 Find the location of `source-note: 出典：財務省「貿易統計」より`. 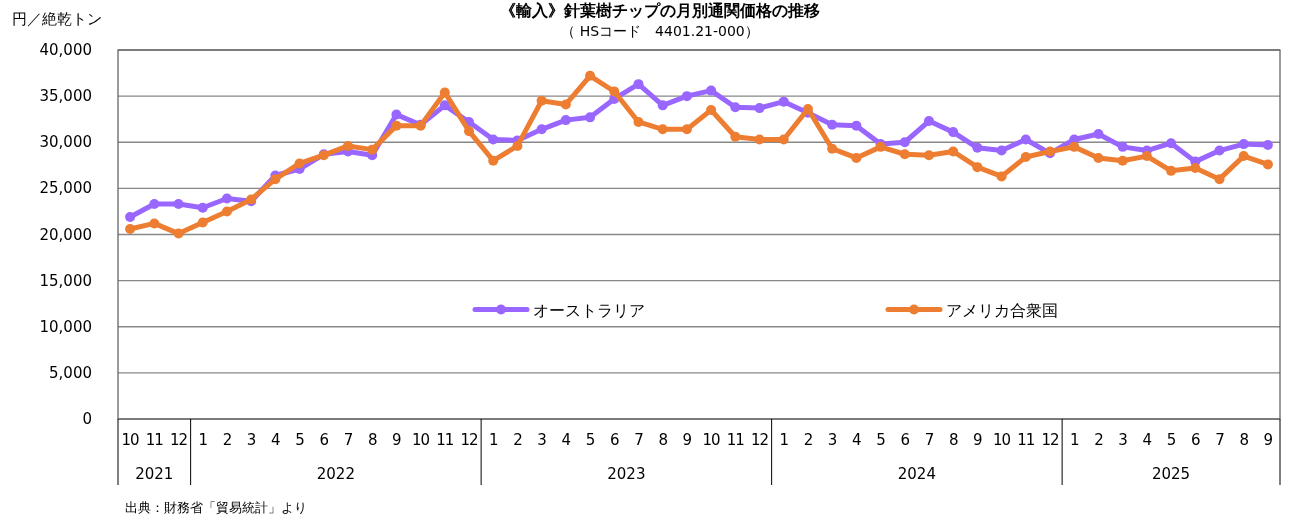

source-note: 出典：財務省「貿易統計」より is located at coordinates (216, 507).